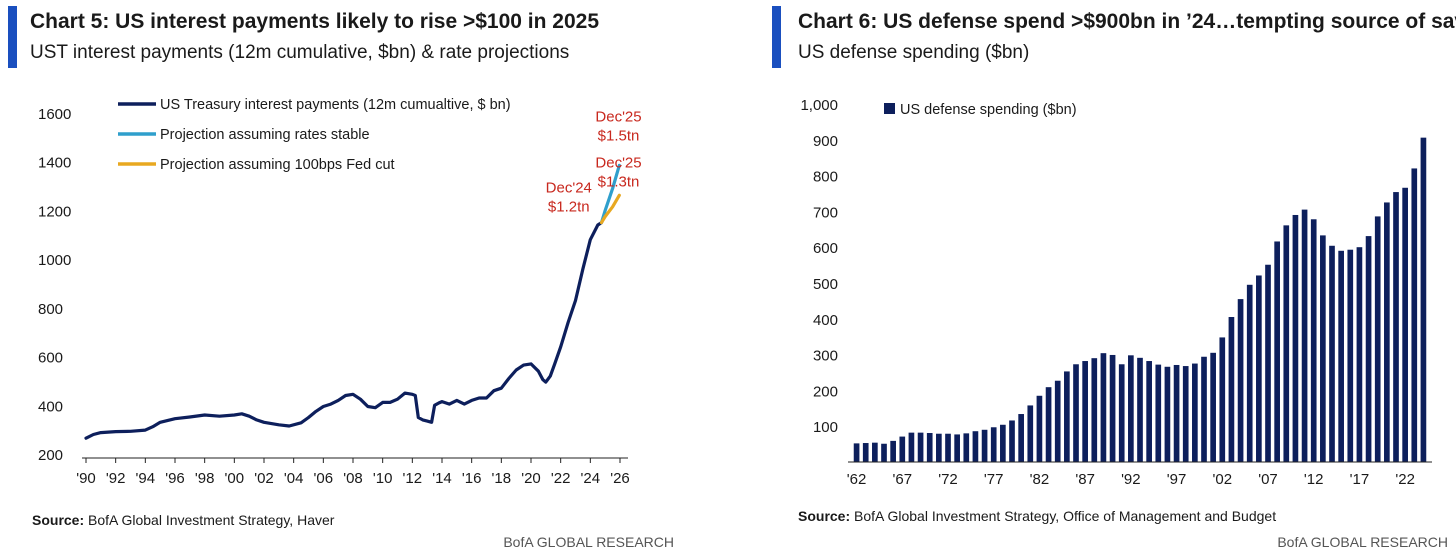 This screenshot has width=1456, height=556. I want to click on chart5-y-tick-label: 1400, so click(54, 163).